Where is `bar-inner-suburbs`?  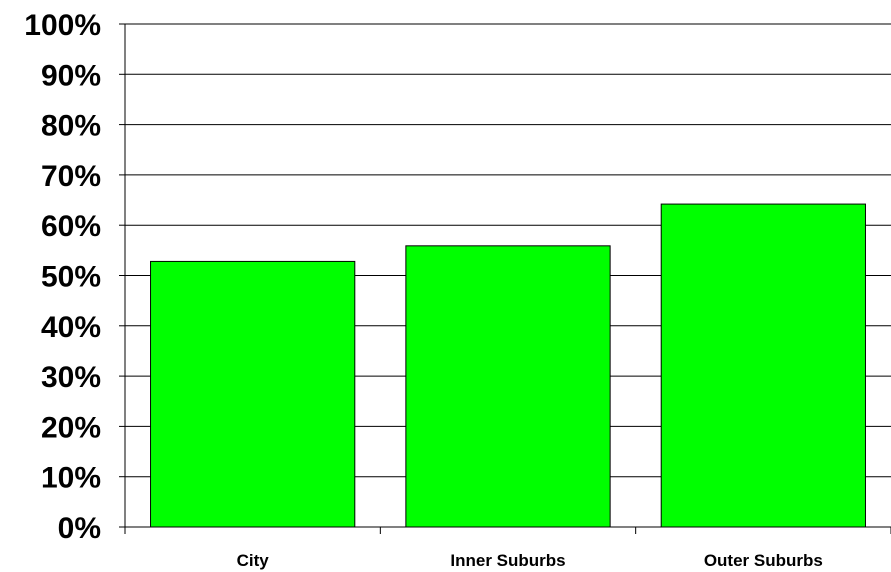 bar-inner-suburbs is located at coordinates (508, 386).